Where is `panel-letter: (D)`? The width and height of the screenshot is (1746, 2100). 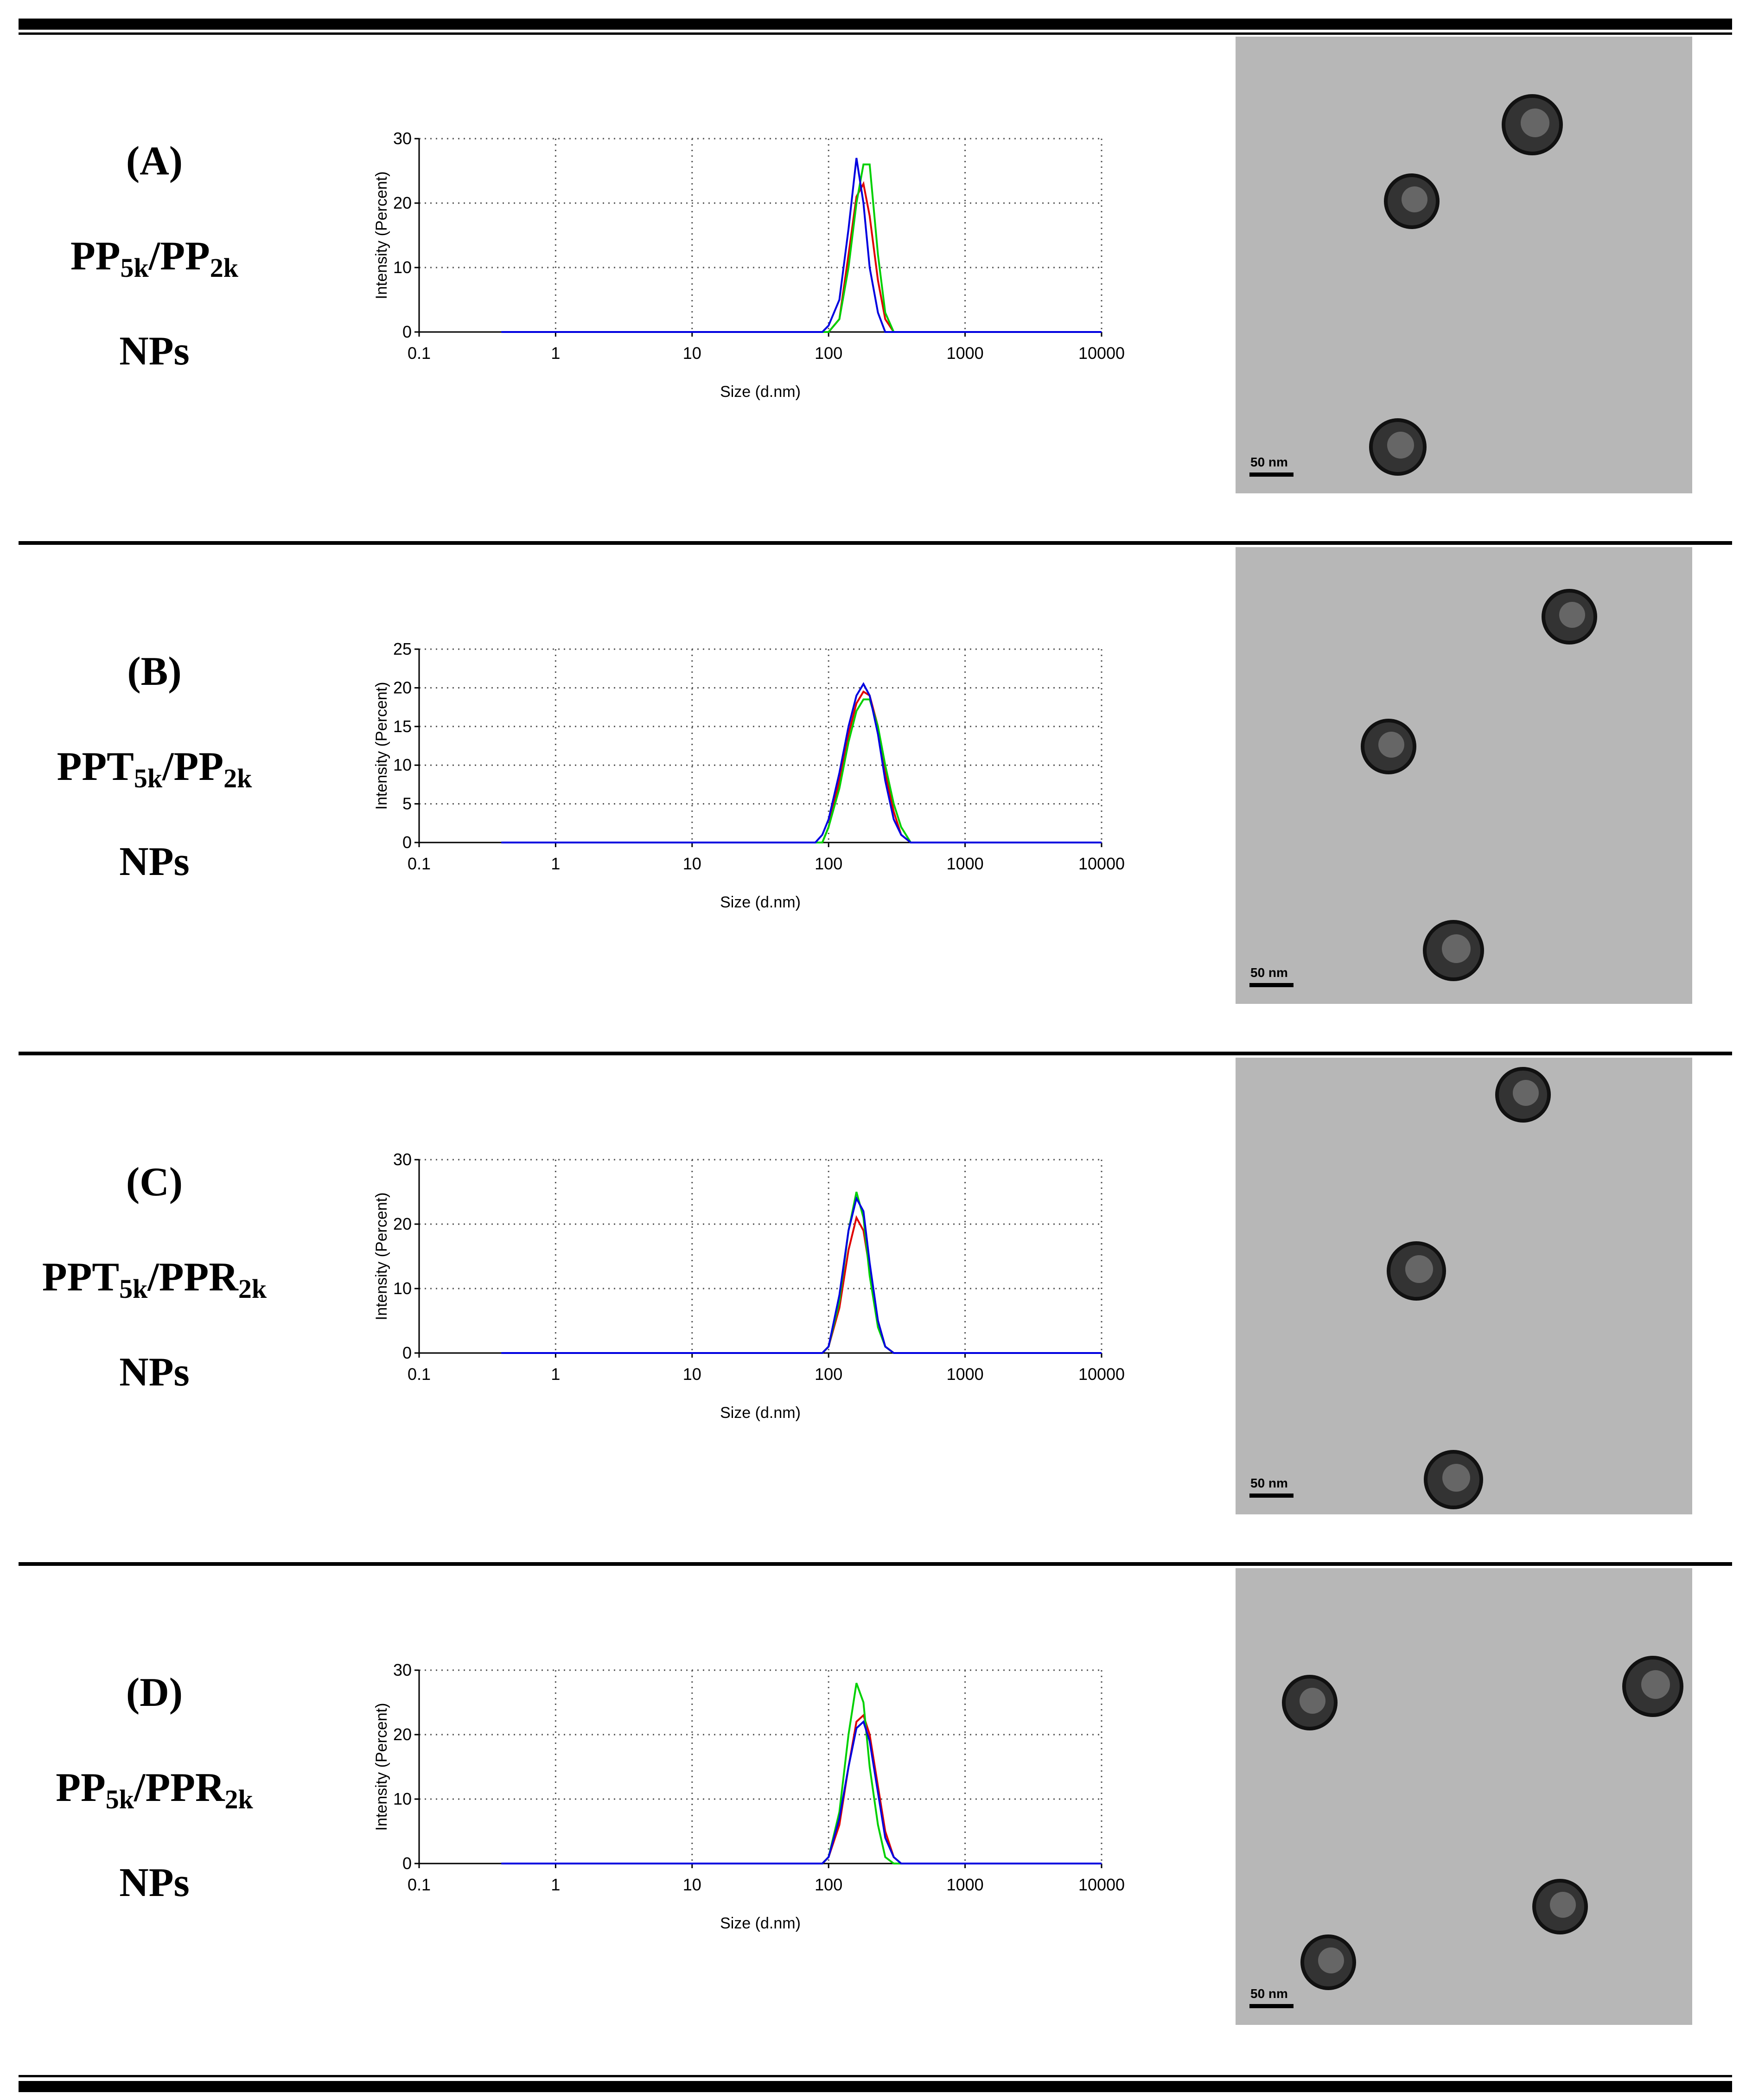
panel-letter: (D) is located at coordinates (154, 1692).